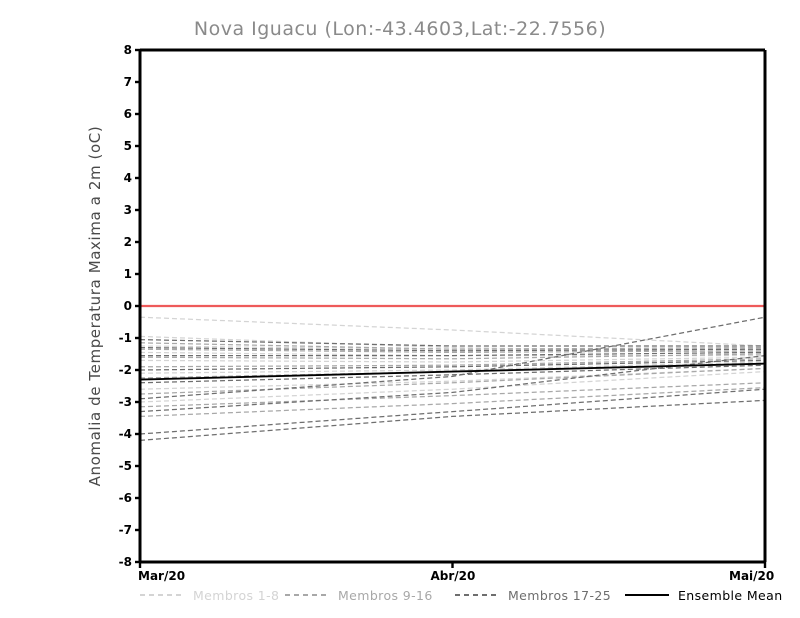 The height and width of the screenshot is (618, 800). What do you see at coordinates (236, 595) in the screenshot?
I see `legend-label: Membros 1-8` at bounding box center [236, 595].